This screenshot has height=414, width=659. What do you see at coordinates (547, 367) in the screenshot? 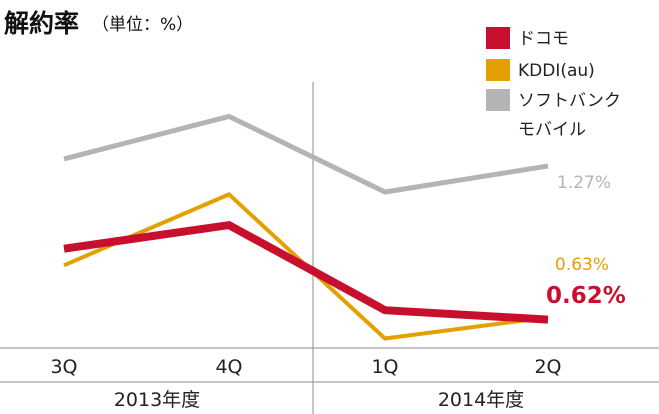
I see `x-tick-label-3: 2Q` at bounding box center [547, 367].